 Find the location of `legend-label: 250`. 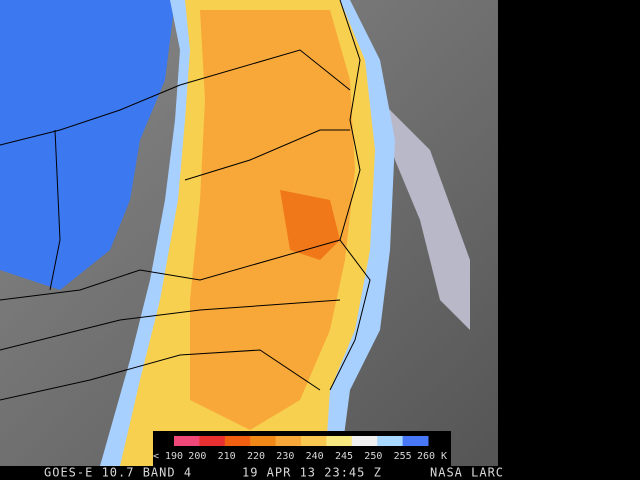

legend-label: 250 is located at coordinates (373, 456).